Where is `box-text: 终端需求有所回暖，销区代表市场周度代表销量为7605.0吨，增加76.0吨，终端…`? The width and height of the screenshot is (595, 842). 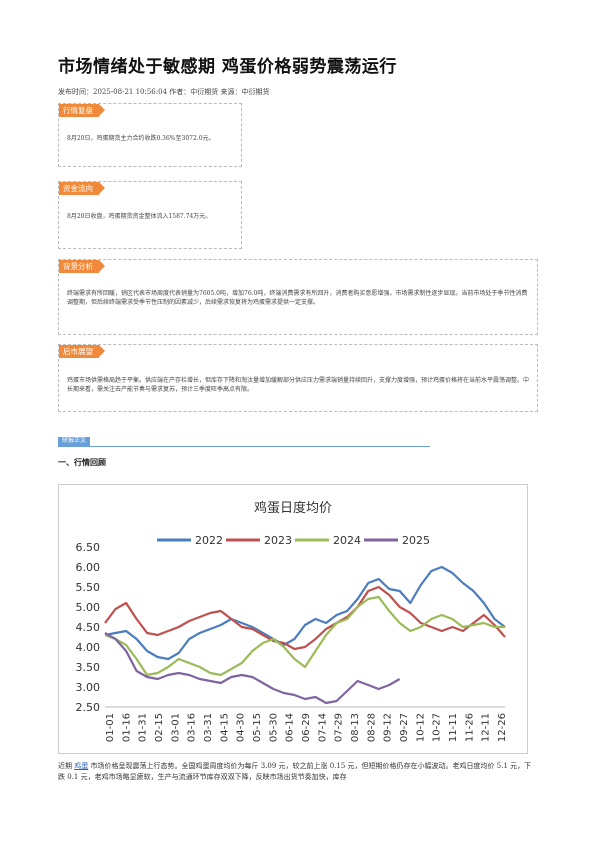 box-text: 终端需求有所回暖，销区代表市场周度代表销量为7605.0吨，增加76.0吨，终端… is located at coordinates (297, 298).